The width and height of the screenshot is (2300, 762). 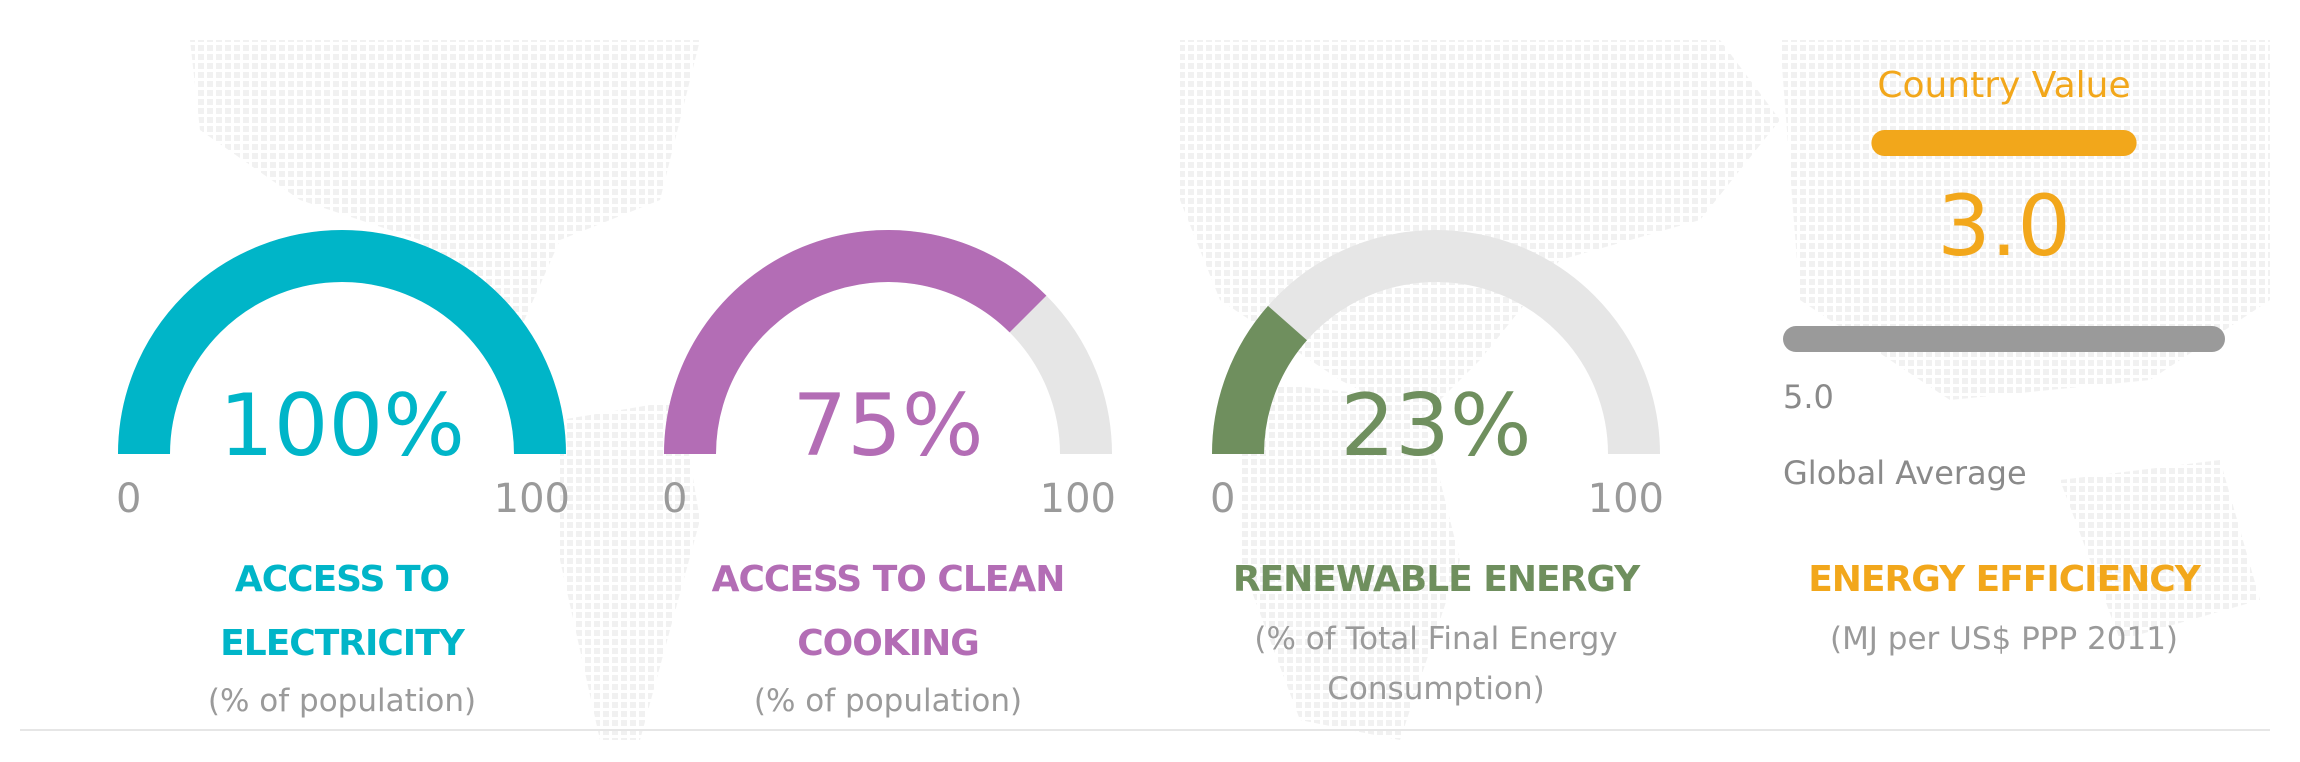 What do you see at coordinates (342, 426) in the screenshot?
I see `gauge-value: 100%` at bounding box center [342, 426].